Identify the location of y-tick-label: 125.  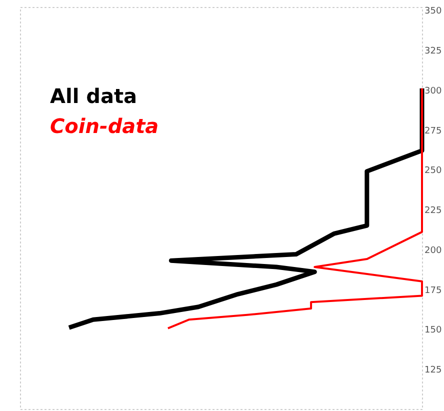
(433, 371).